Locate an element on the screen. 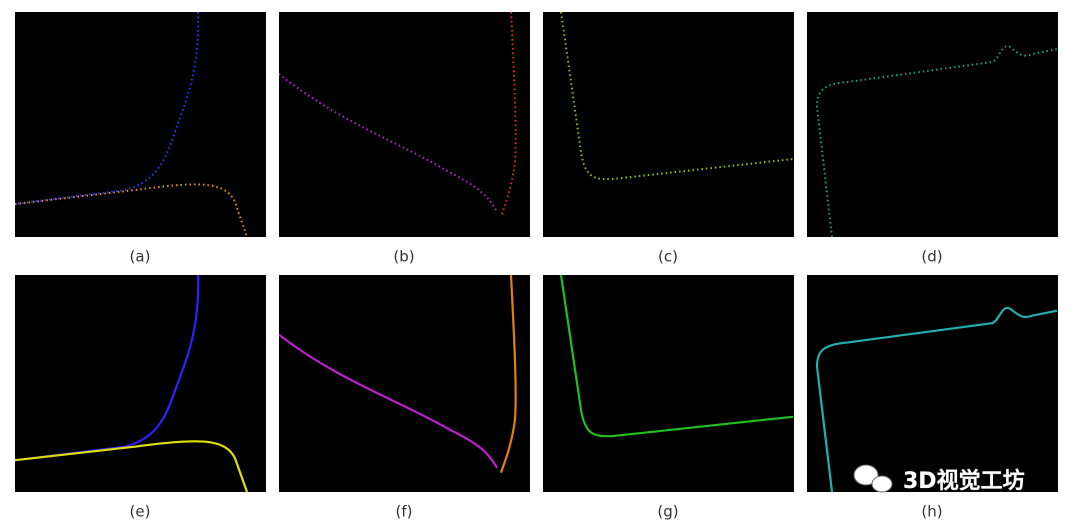 The width and height of the screenshot is (1080, 528). panel-label: (h) is located at coordinates (931, 512).